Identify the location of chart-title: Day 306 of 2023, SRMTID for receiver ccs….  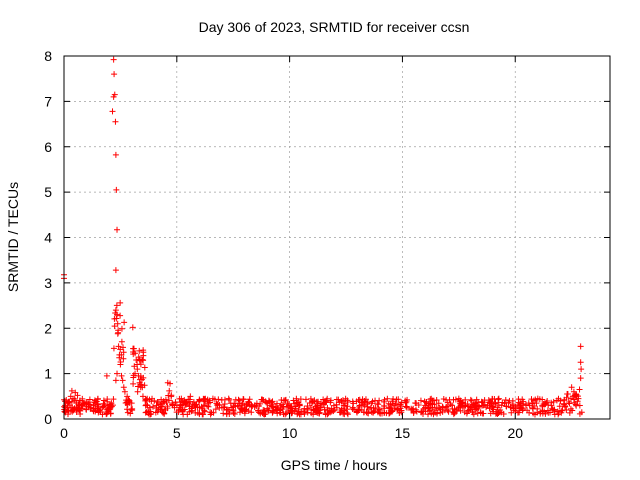
(334, 27).